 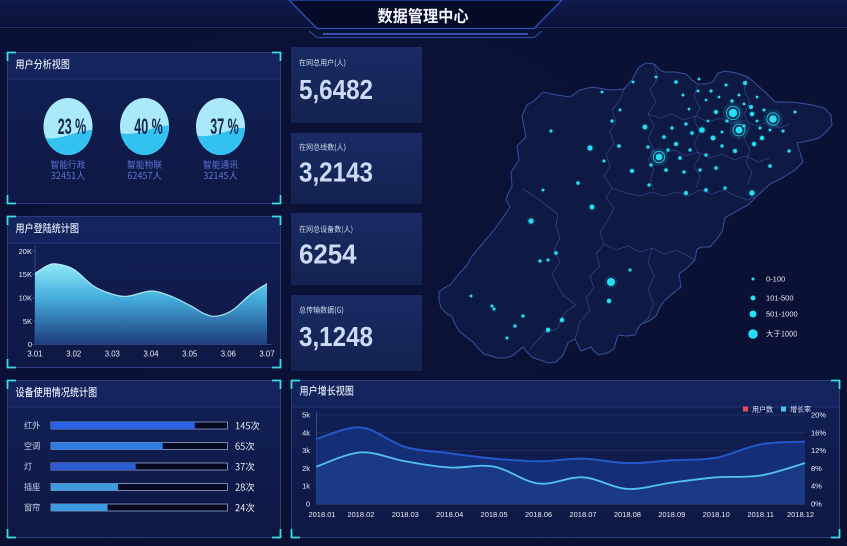 What do you see at coordinates (818, 432) in the screenshot?
I see `svg-text: 16%` at bounding box center [818, 432].